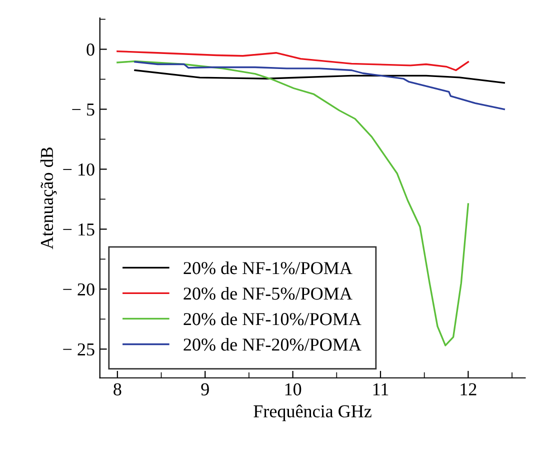 This screenshot has width=537, height=452. I want to click on x-tick-label: 9, so click(205, 389).